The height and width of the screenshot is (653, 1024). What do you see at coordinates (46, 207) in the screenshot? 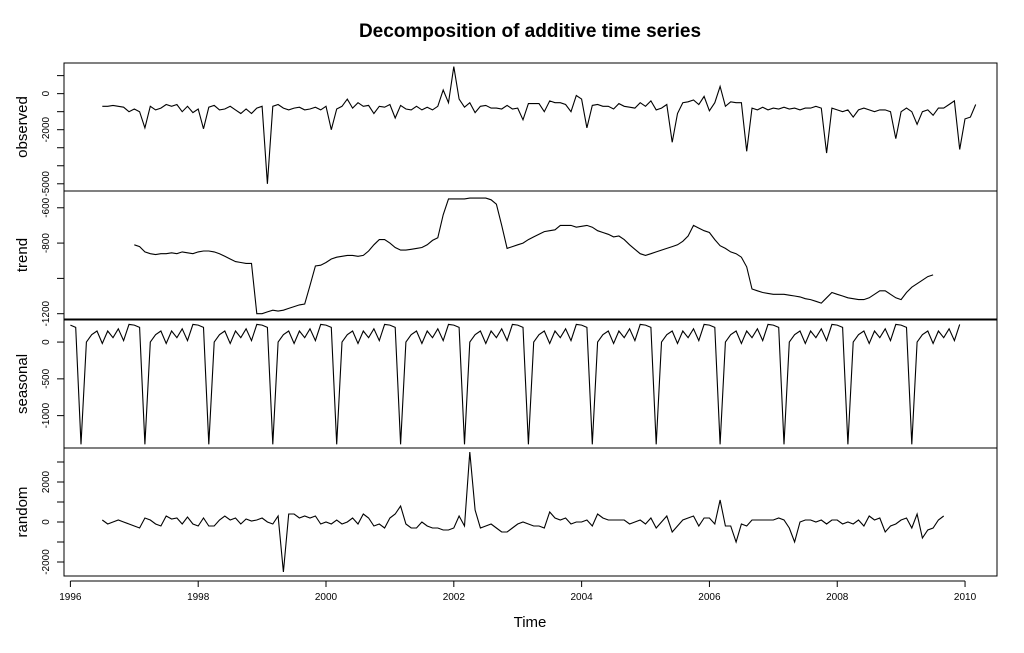
I see `y-tick-label: -600` at bounding box center [46, 207].